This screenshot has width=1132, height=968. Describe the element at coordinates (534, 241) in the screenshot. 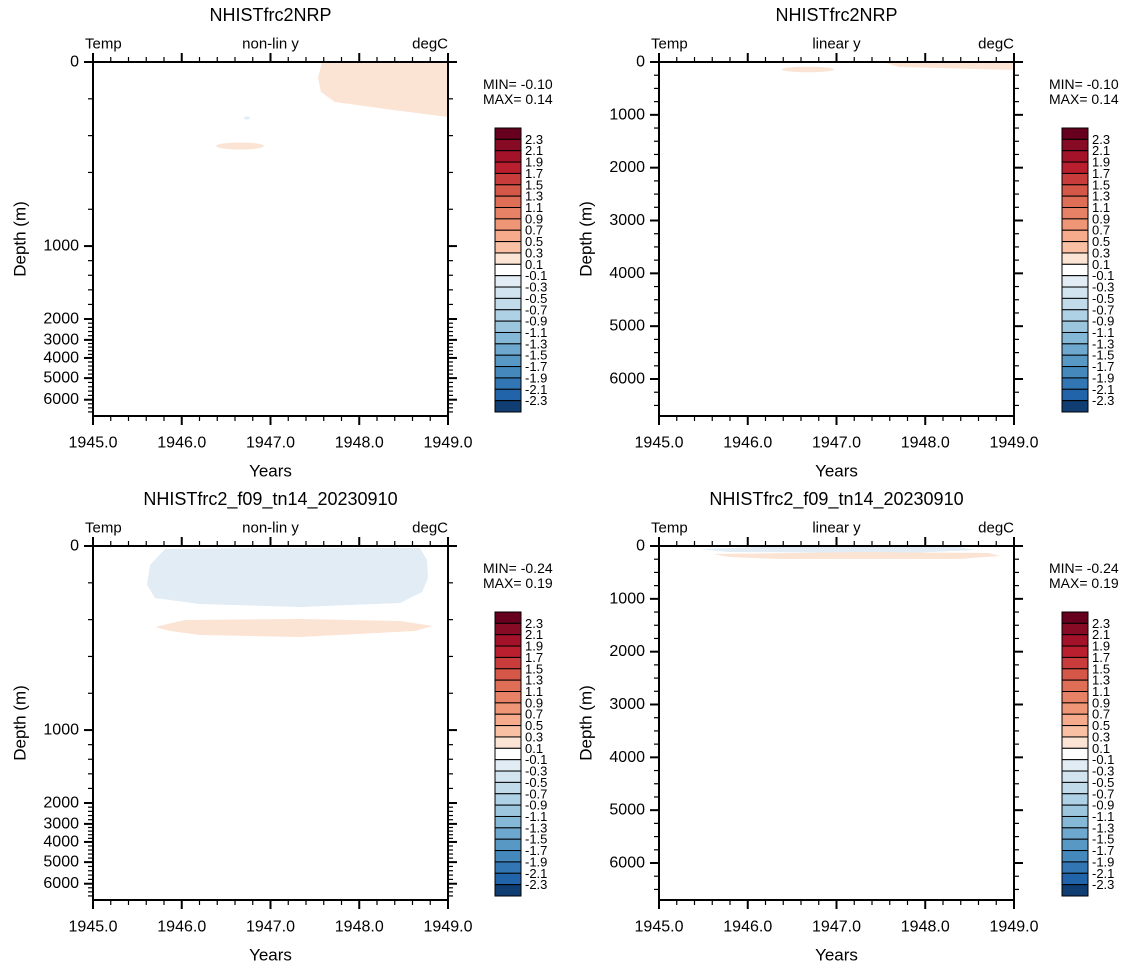

I see `colorbar-tick-label: 0.5` at that location.